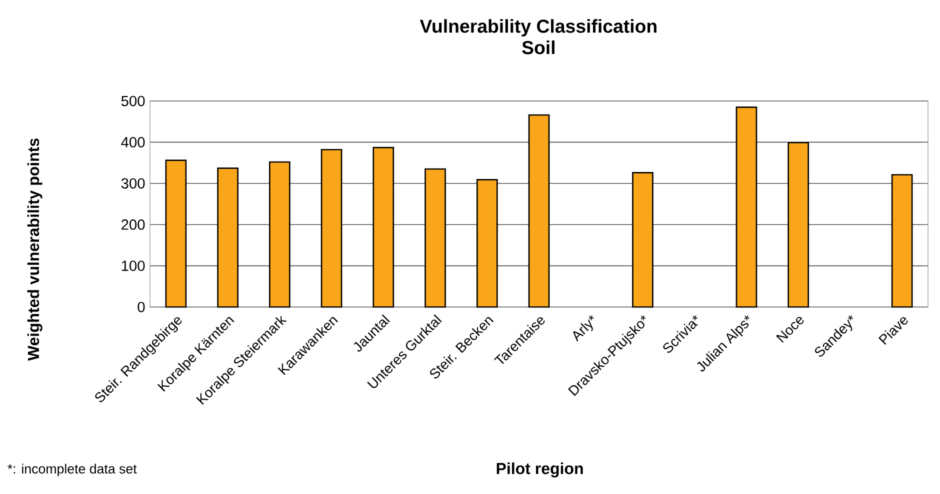 The width and height of the screenshot is (940, 494). I want to click on chart-title: Vulnerability Classification, so click(538, 28).